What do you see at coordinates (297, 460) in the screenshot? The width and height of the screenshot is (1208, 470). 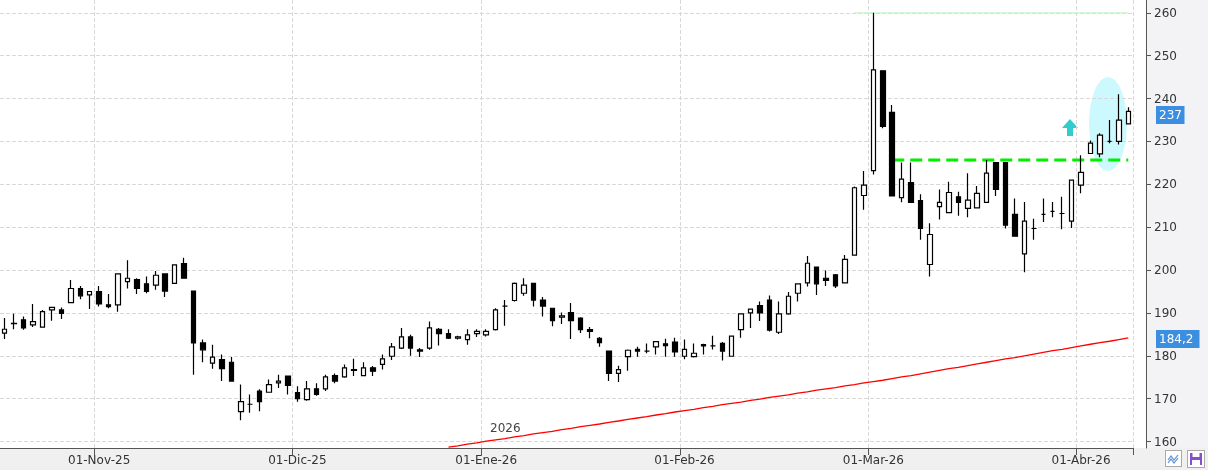 I see `x-tick-label: 01-Dic-25` at bounding box center [297, 460].